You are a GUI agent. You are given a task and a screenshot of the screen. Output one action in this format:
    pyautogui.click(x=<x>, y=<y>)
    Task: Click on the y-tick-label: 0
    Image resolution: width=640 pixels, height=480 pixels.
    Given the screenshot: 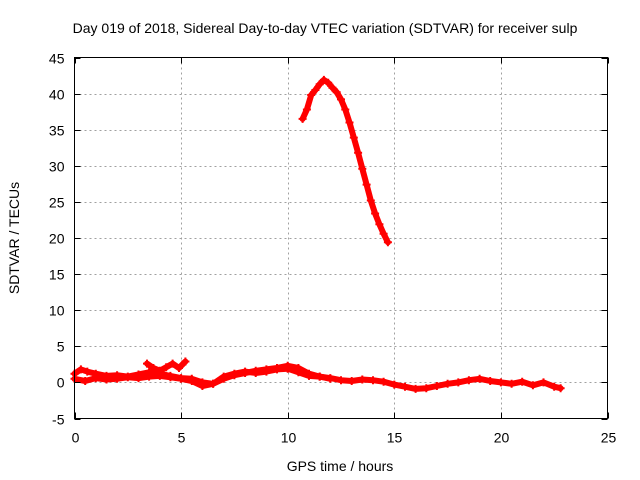 What is the action you would take?
    pyautogui.click(x=61, y=383)
    